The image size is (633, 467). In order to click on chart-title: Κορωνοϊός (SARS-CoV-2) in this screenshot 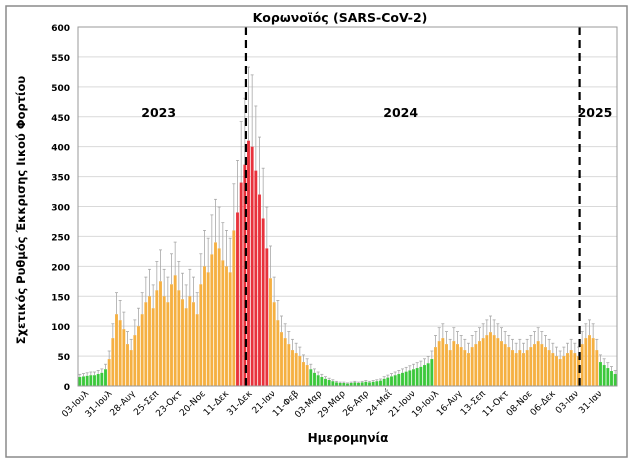, I will do `click(340, 17)`.